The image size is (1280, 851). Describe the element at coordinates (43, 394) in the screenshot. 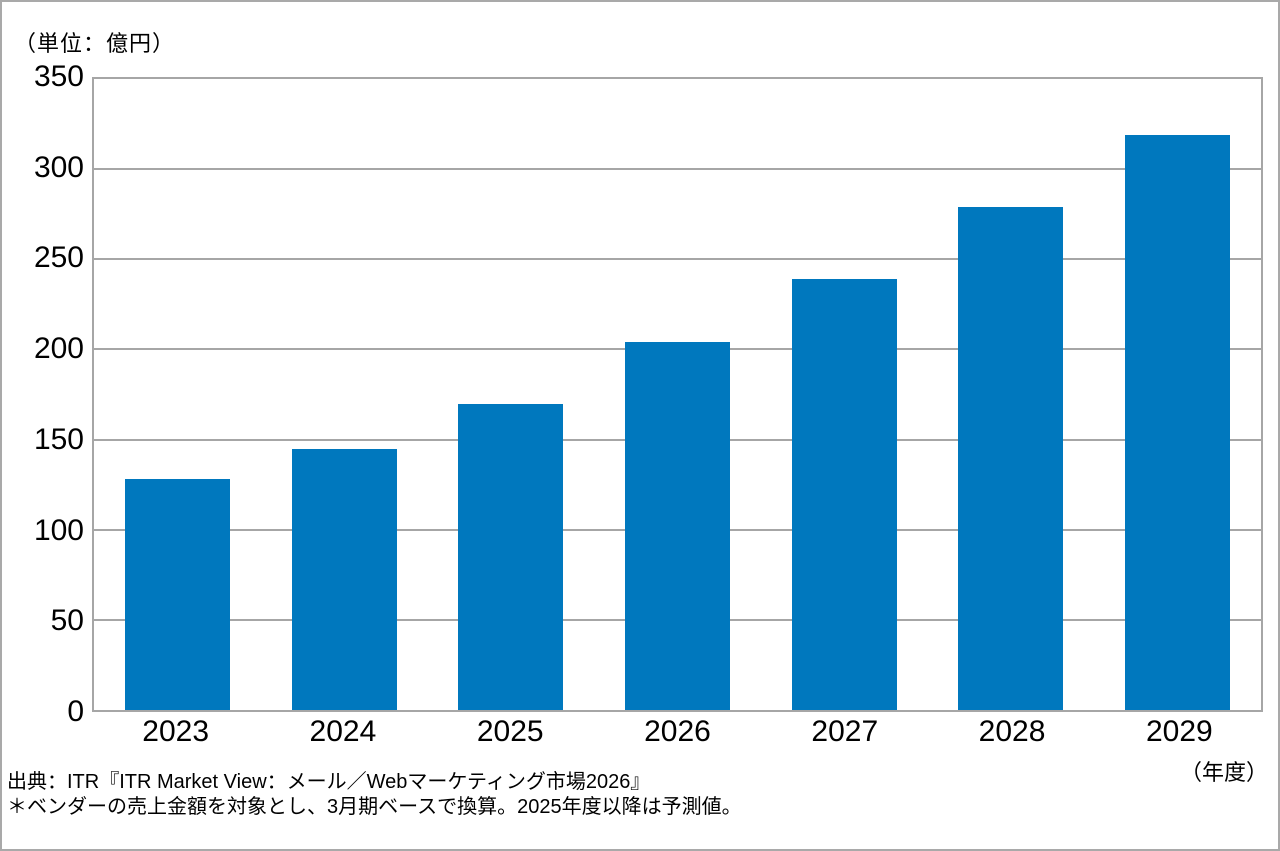

I see `y-axis: 0 50 100 150 200 250 300 350` at that location.